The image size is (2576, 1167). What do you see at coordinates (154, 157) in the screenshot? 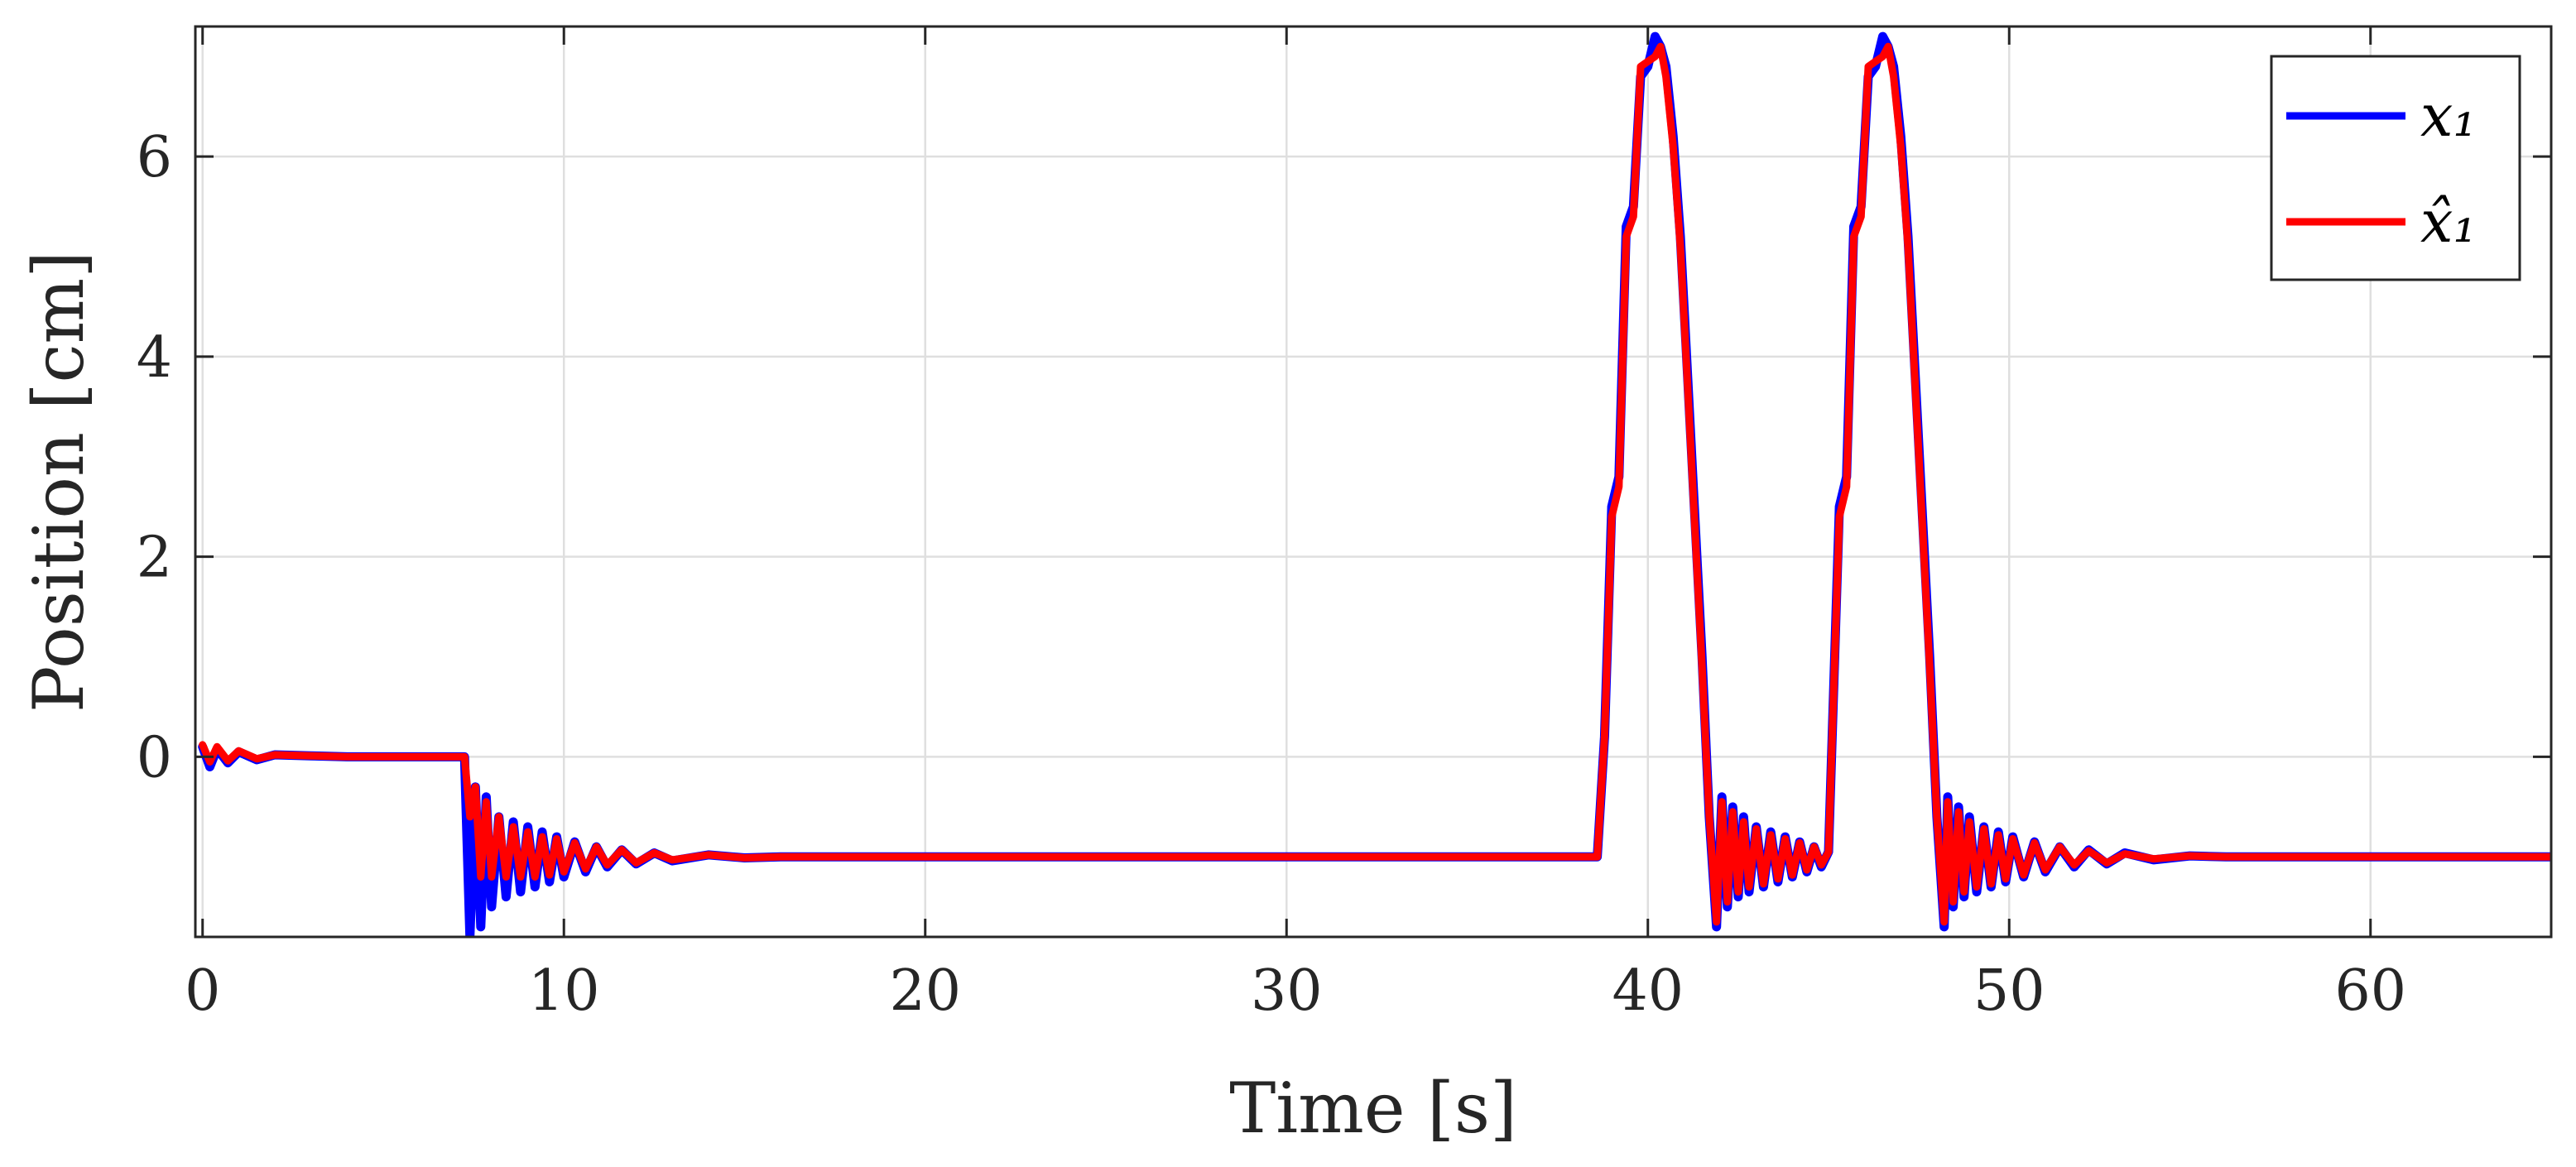
I see `y-tick-label: 6` at bounding box center [154, 157].